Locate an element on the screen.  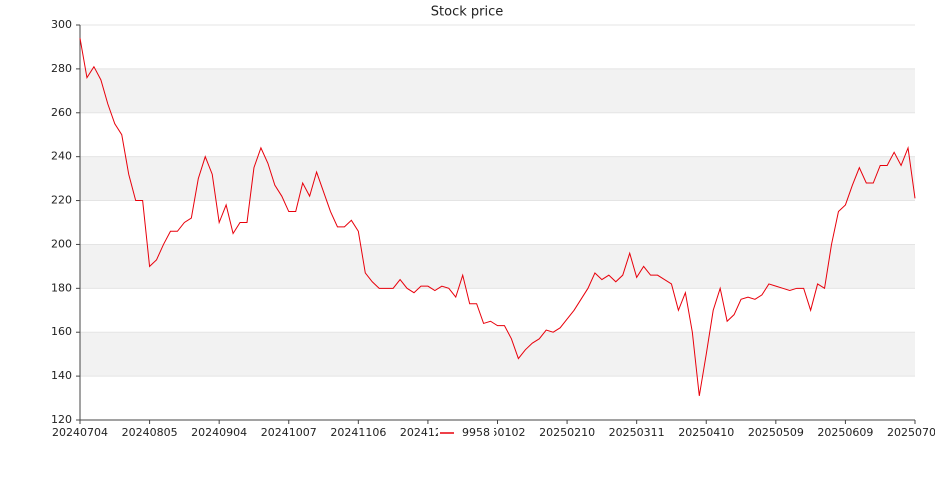
y-tick-label: 140 is located at coordinates (61, 375).